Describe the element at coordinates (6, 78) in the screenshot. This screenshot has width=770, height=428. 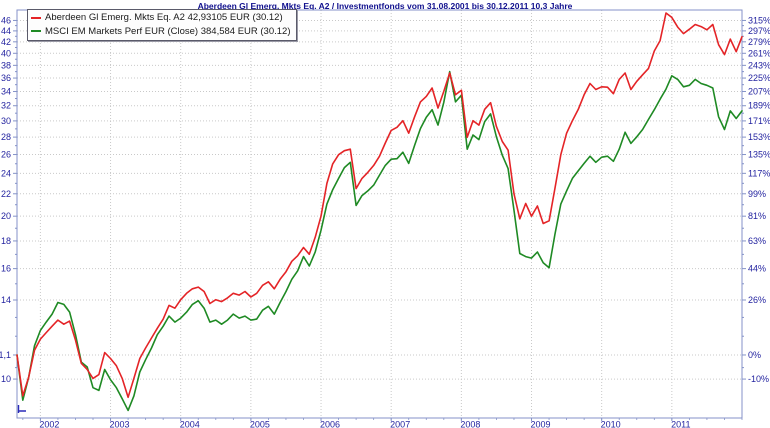
I see `y-axis-left-label: 36` at that location.